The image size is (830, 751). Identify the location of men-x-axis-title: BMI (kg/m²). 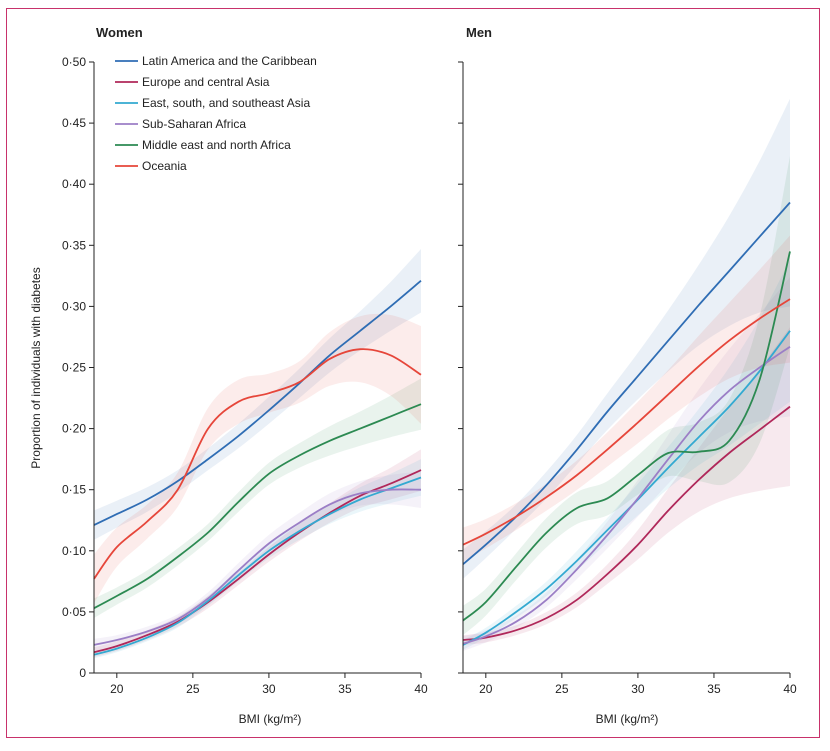
(627, 719).